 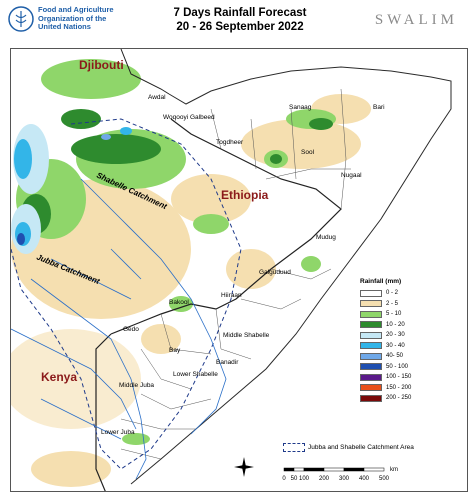 I want to click on legend-item: 5 - 10, so click(x=401, y=314).